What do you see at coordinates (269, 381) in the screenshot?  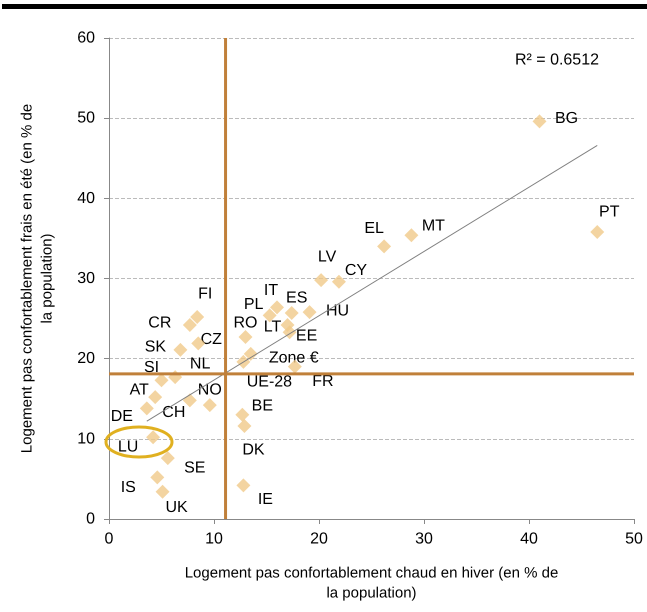 I see `annotation: UE-28` at bounding box center [269, 381].